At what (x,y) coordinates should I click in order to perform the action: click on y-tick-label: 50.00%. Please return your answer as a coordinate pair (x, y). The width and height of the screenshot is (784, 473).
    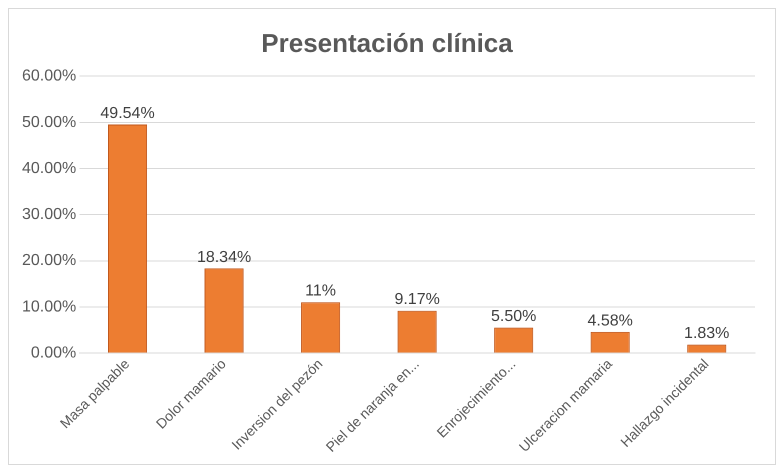
    Looking at the image, I should click on (49, 122).